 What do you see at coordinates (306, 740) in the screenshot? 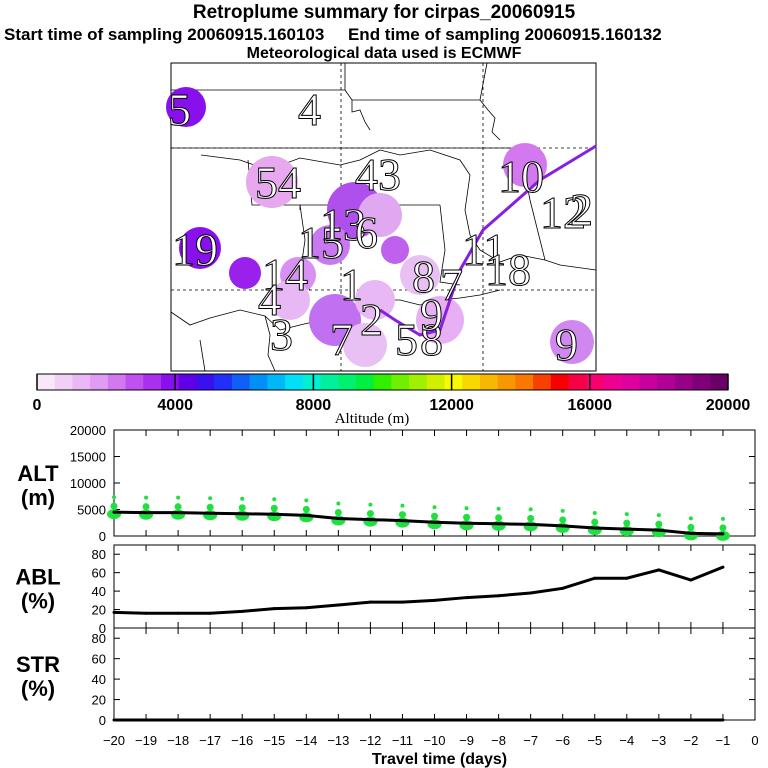
I see `x-tick-label: −14` at bounding box center [306, 740].